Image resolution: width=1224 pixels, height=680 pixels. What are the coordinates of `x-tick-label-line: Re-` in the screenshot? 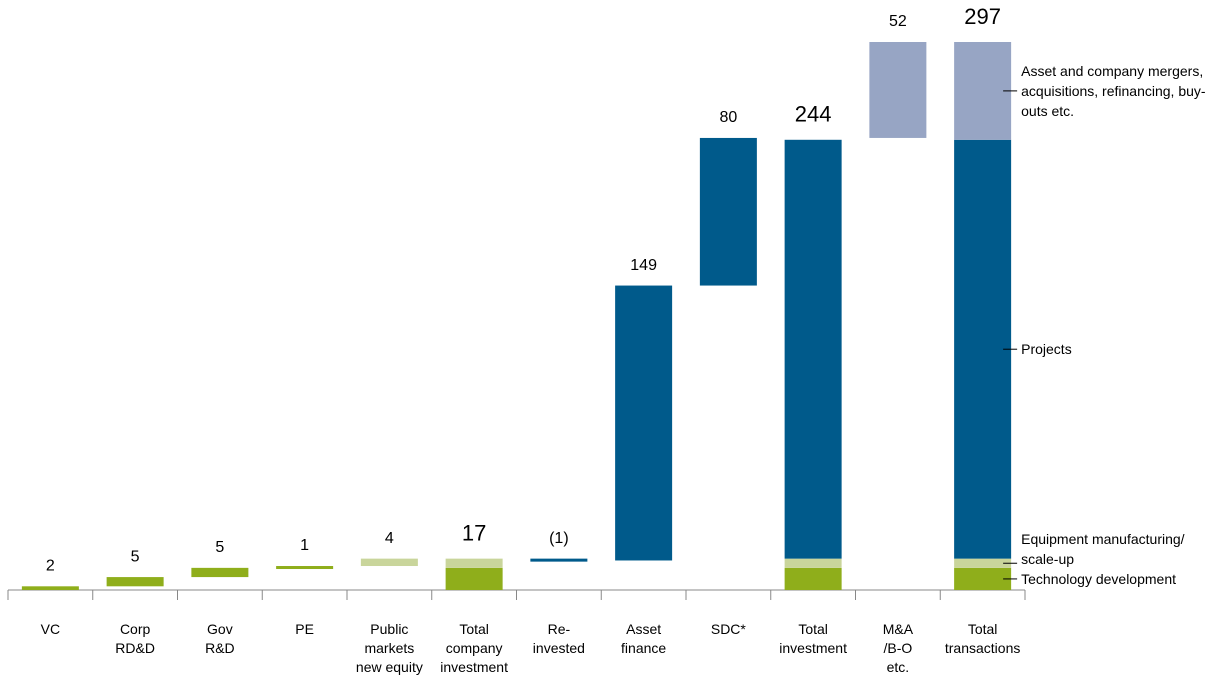 It's located at (559, 629).